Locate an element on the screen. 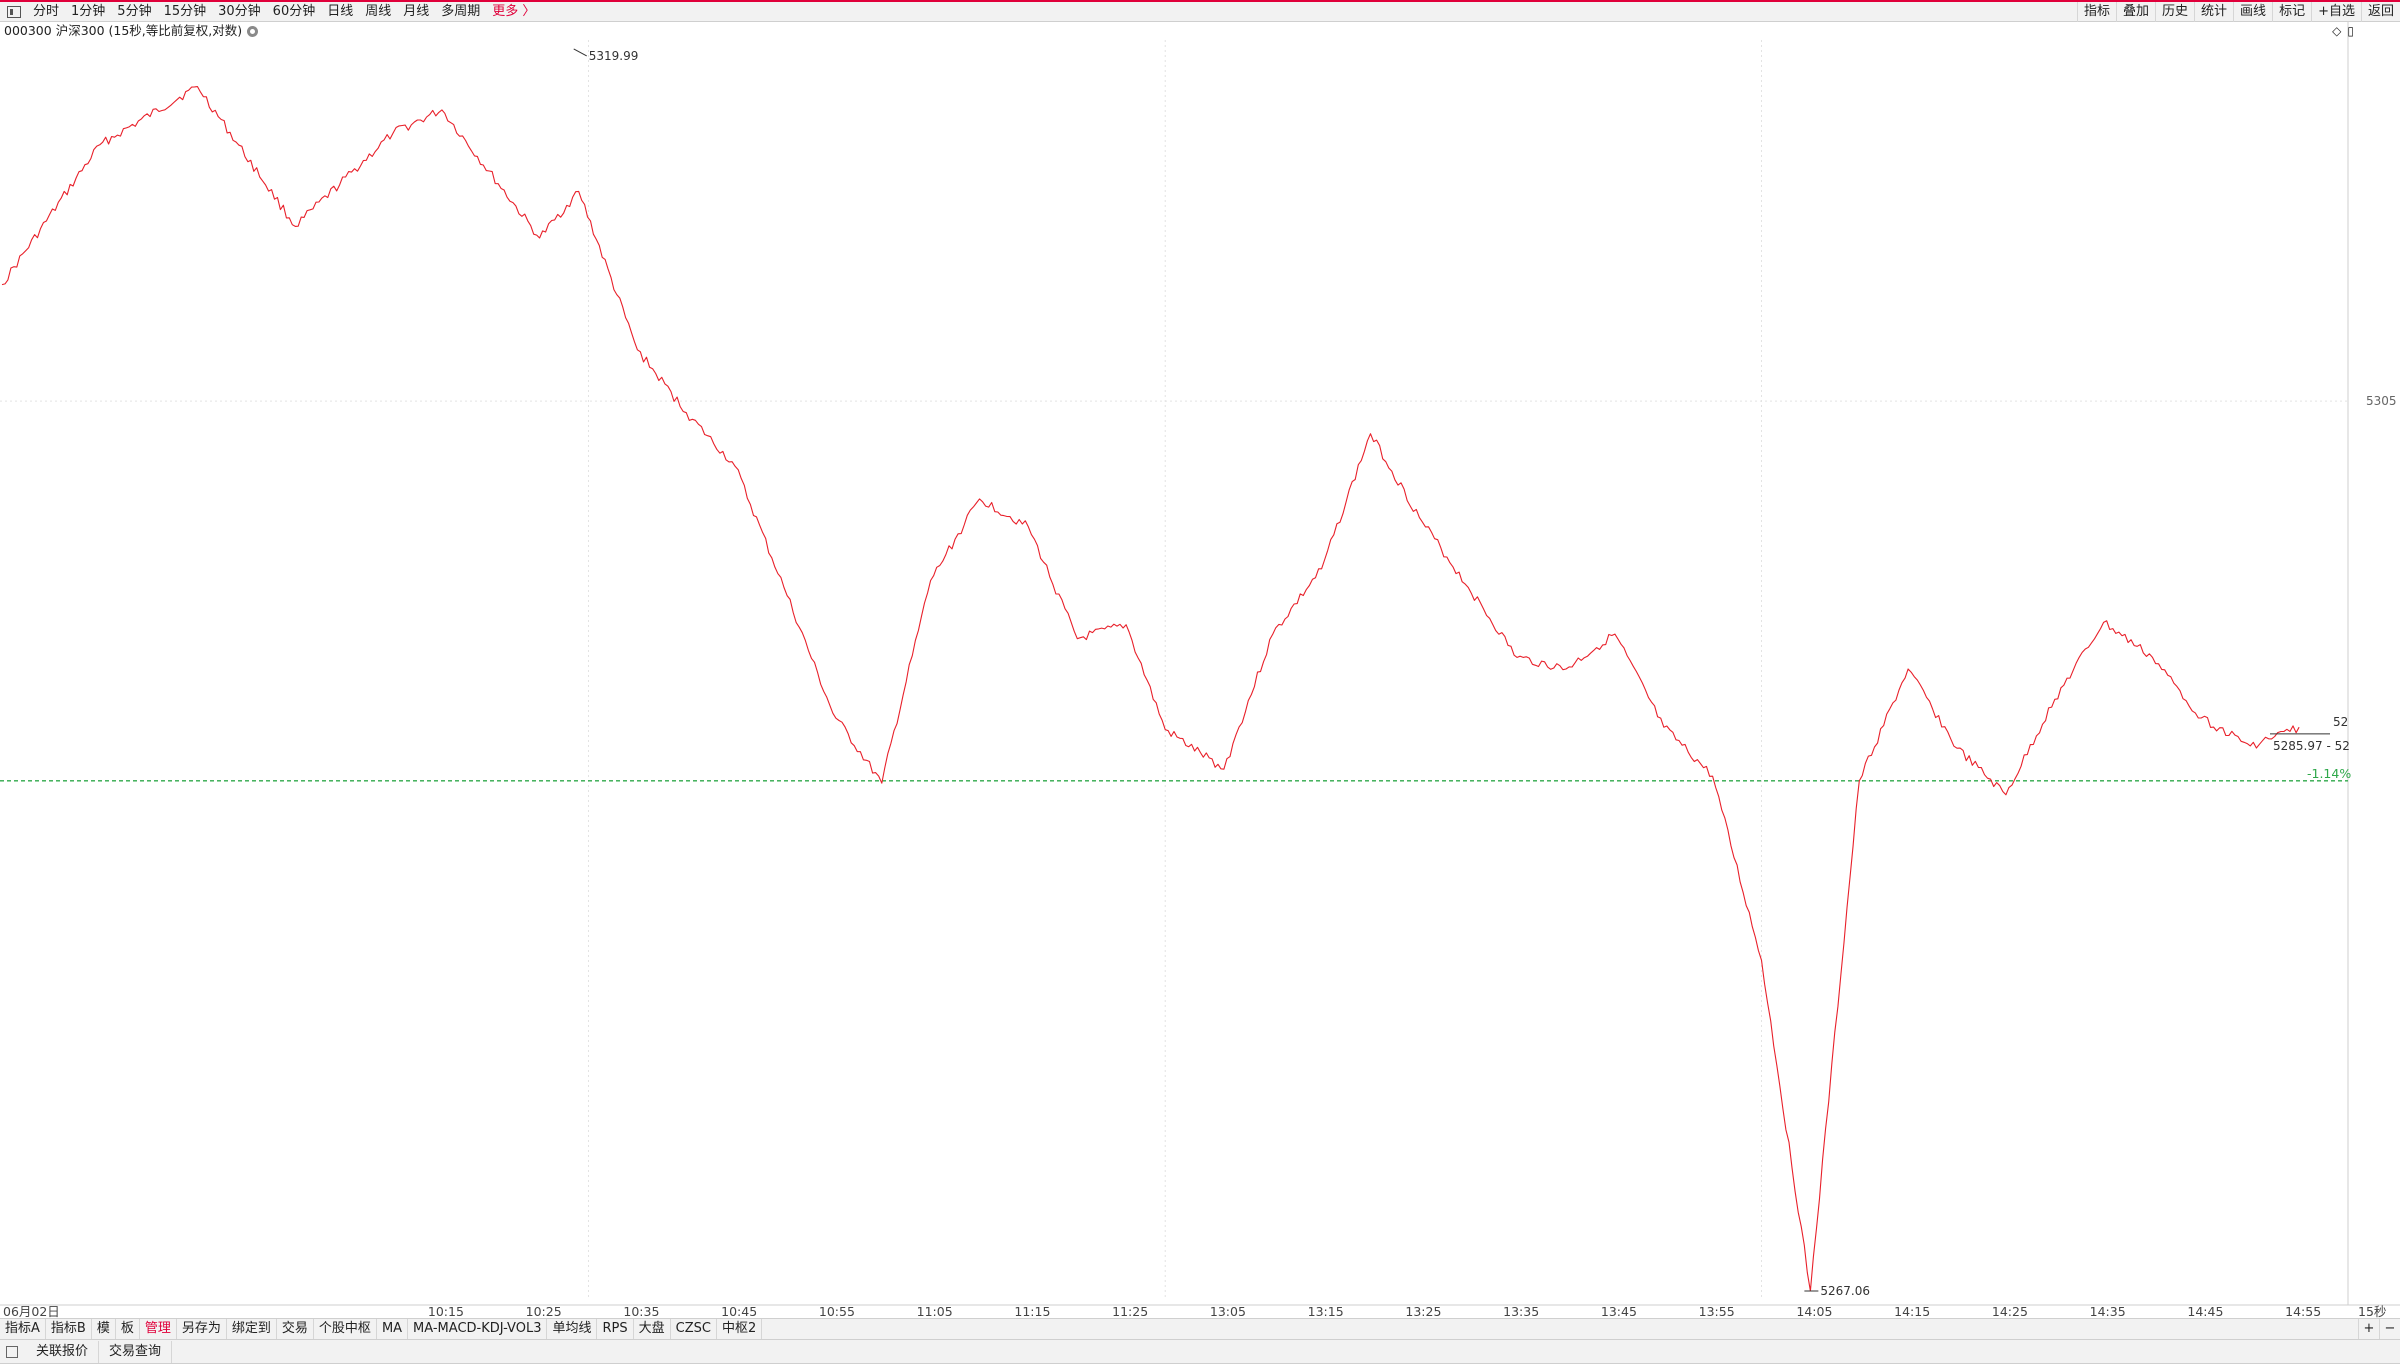 Image resolution: width=2400 pixels, height=1364 pixels. tab-pivot2: 中枢2 is located at coordinates (740, 1329).